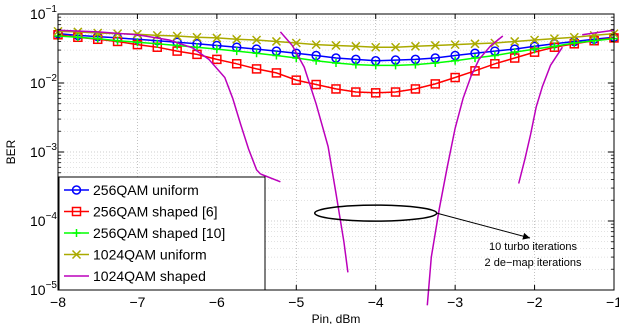 The width and height of the screenshot is (619, 324). Describe the element at coordinates (533, 263) in the screenshot. I see `annotation-text-line-2: 2 de−map iterations` at that location.